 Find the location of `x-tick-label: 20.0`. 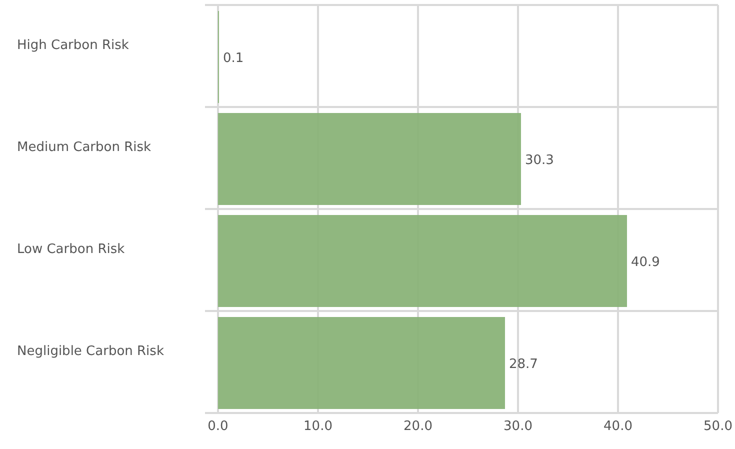

x-tick-label: 20.0 is located at coordinates (418, 426).